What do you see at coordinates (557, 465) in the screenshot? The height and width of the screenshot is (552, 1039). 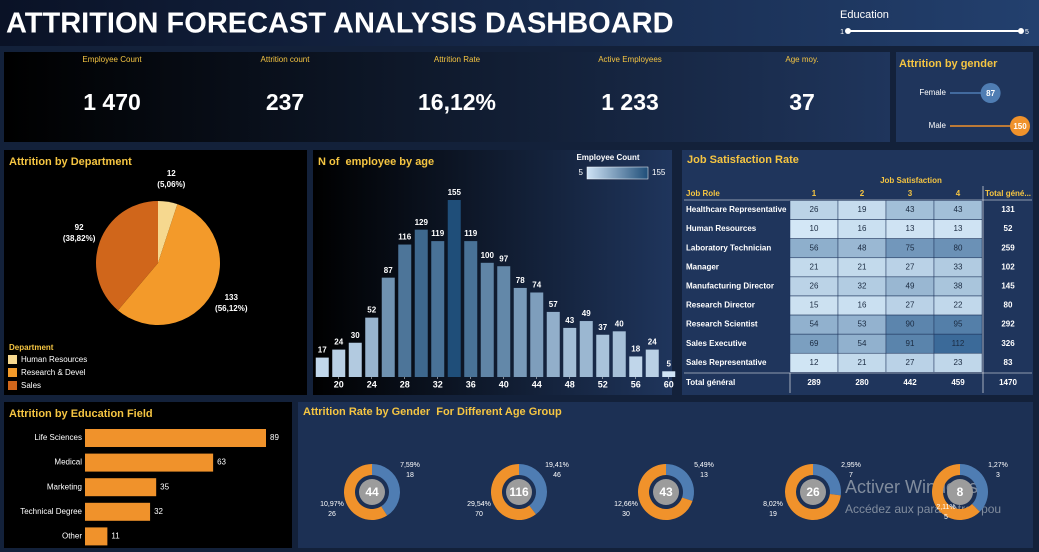 I see `segment-percent: 19,41%` at bounding box center [557, 465].